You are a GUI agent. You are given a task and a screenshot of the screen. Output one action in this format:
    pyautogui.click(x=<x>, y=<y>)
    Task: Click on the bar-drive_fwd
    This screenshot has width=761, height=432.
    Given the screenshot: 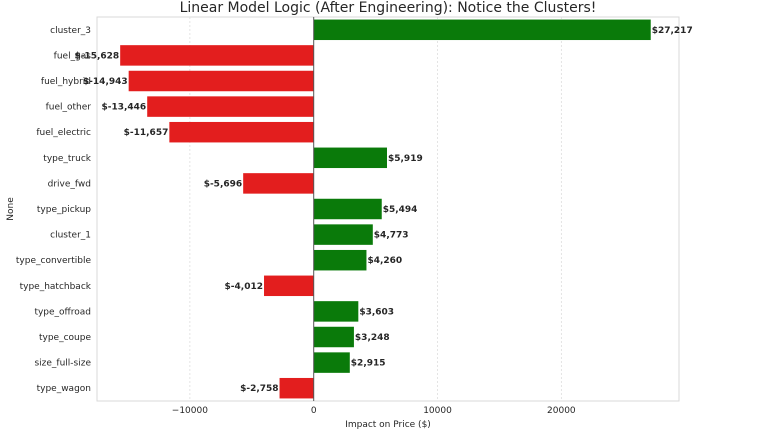 What is the action you would take?
    pyautogui.click(x=278, y=183)
    